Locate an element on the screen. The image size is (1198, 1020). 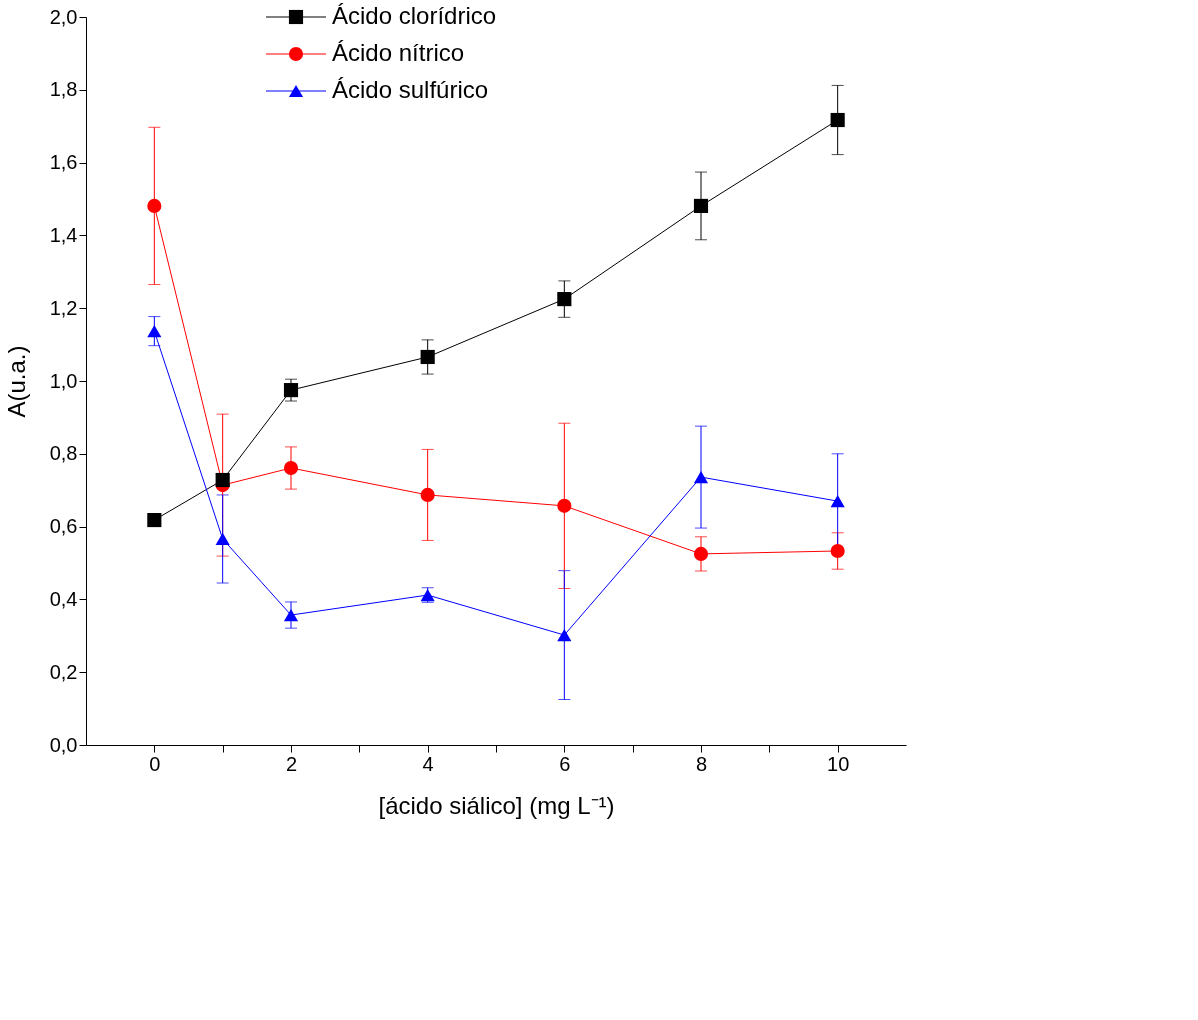
legend-label: Ácido sulfúrico is located at coordinates (410, 89).